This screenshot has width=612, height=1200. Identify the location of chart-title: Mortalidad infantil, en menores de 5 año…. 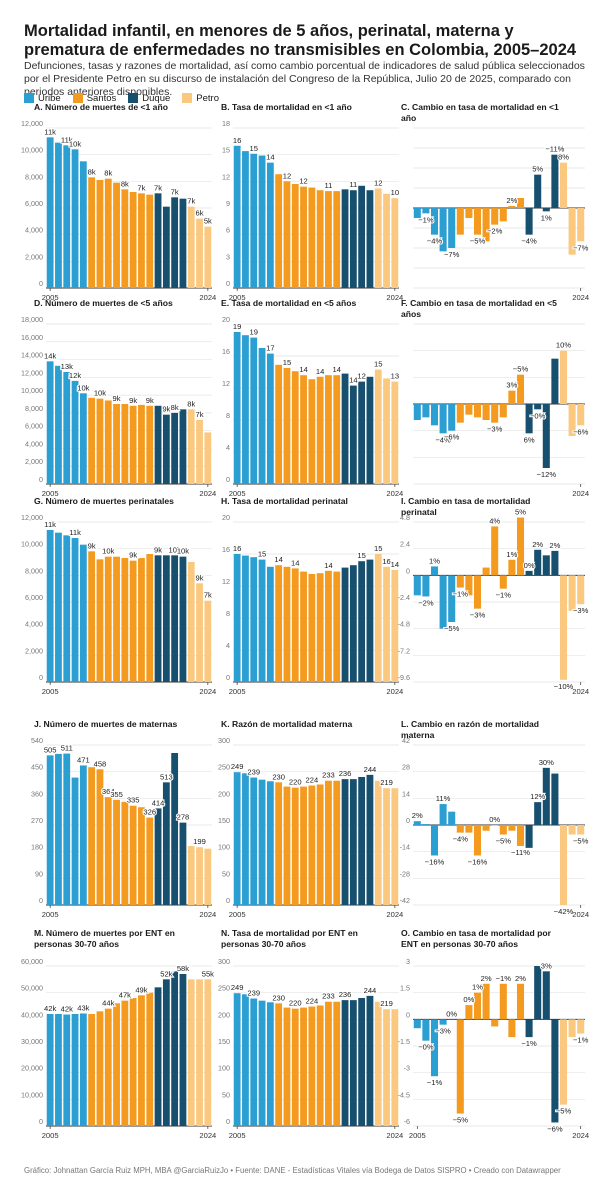
(300, 40).